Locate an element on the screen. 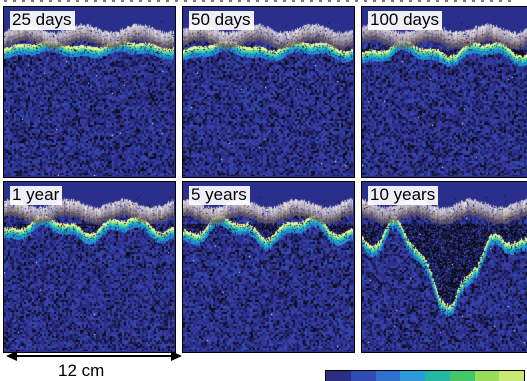 This screenshot has width=527, height=381. panel-1-year-label: 1 year is located at coordinates (36, 195).